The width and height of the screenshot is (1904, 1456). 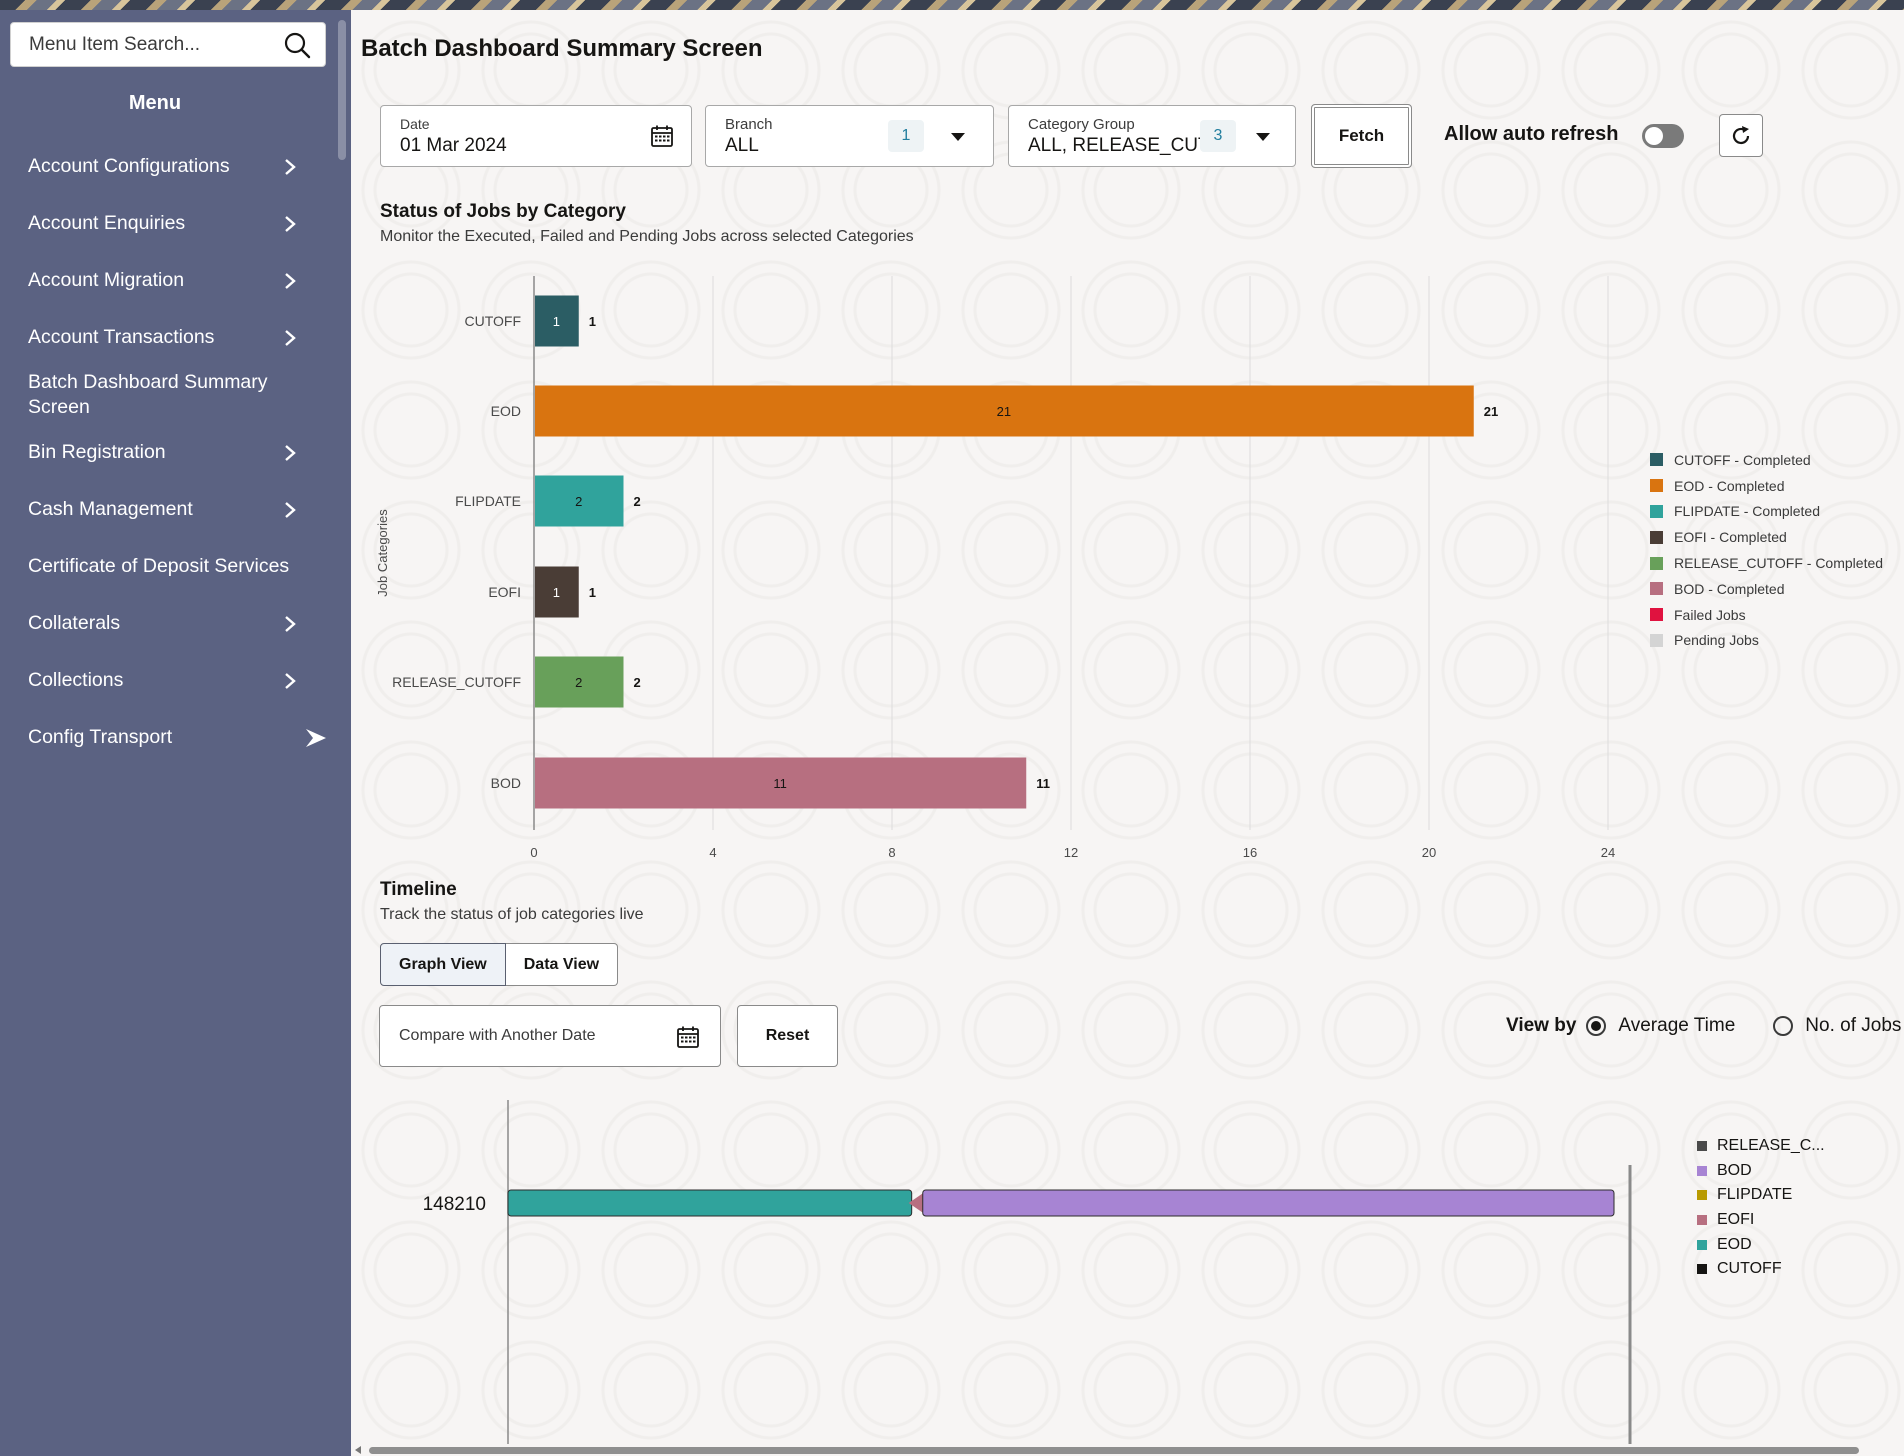 What do you see at coordinates (787, 1036) in the screenshot?
I see `reset-button: Reset` at bounding box center [787, 1036].